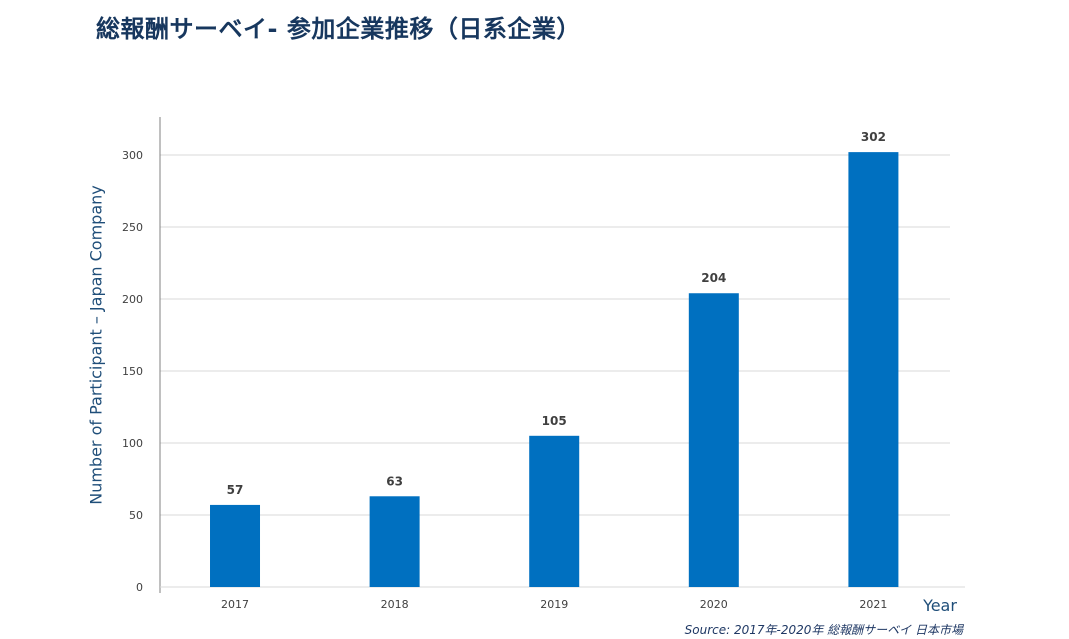 The width and height of the screenshot is (1069, 639). What do you see at coordinates (873, 137) in the screenshot?
I see `data-label-2021: 302` at bounding box center [873, 137].